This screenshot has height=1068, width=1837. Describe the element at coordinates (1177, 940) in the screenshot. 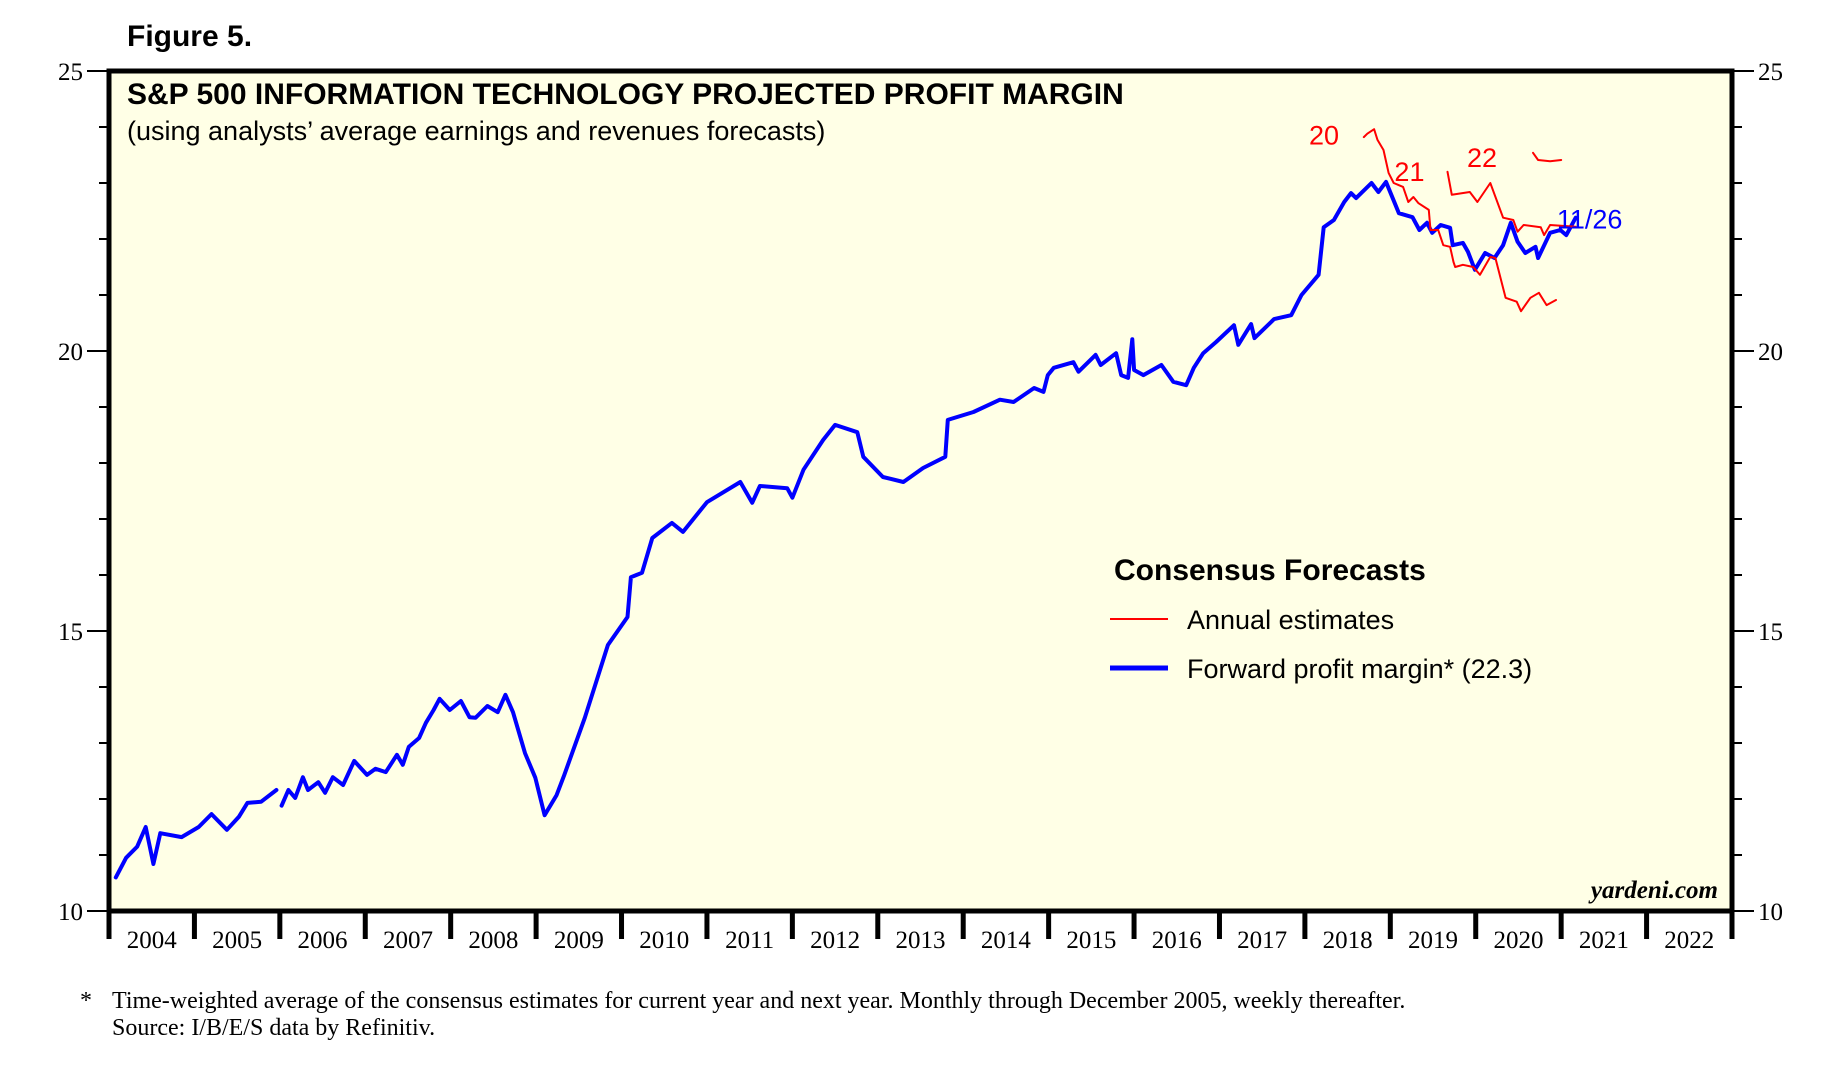

I see `x-tick-label: 2016` at that location.